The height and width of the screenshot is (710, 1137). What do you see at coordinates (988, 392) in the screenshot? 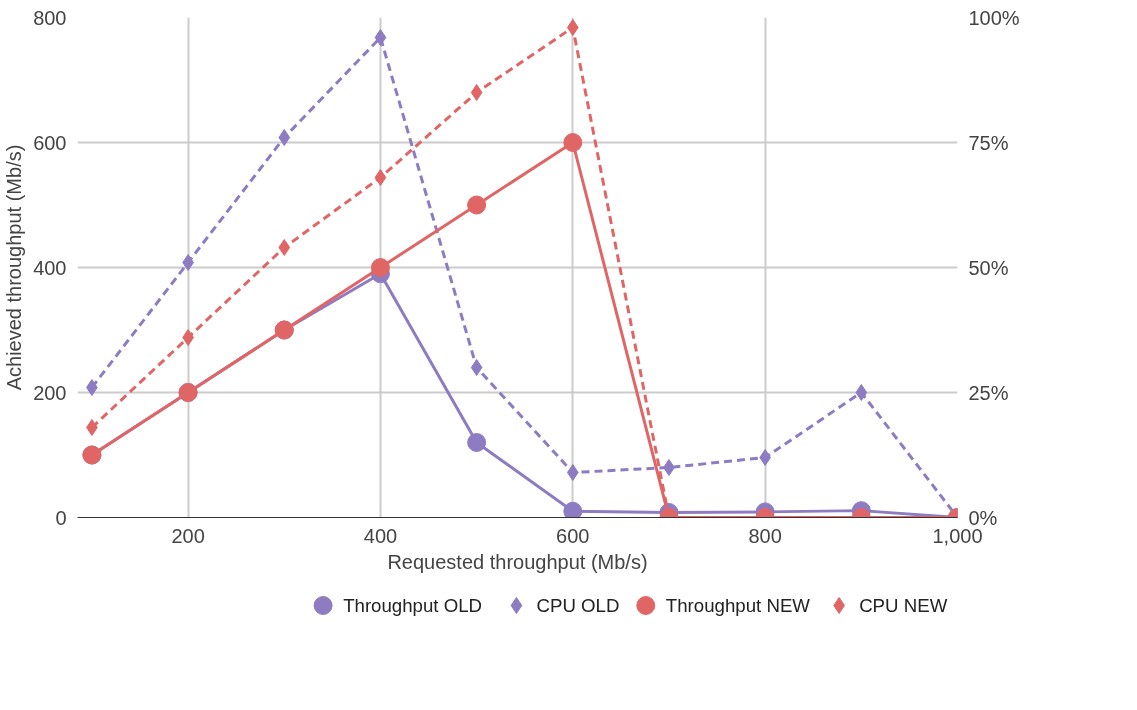
I see `y2-tick-label: 25%` at bounding box center [988, 392].